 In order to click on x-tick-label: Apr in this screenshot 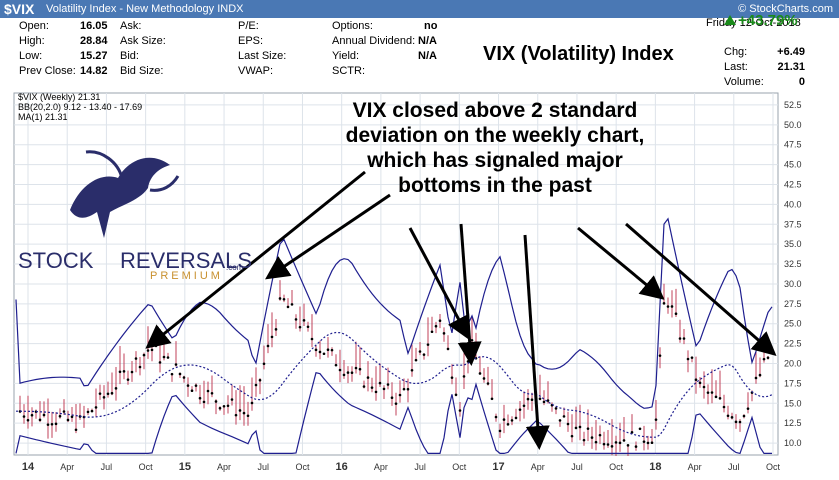, I will do `click(695, 467)`.